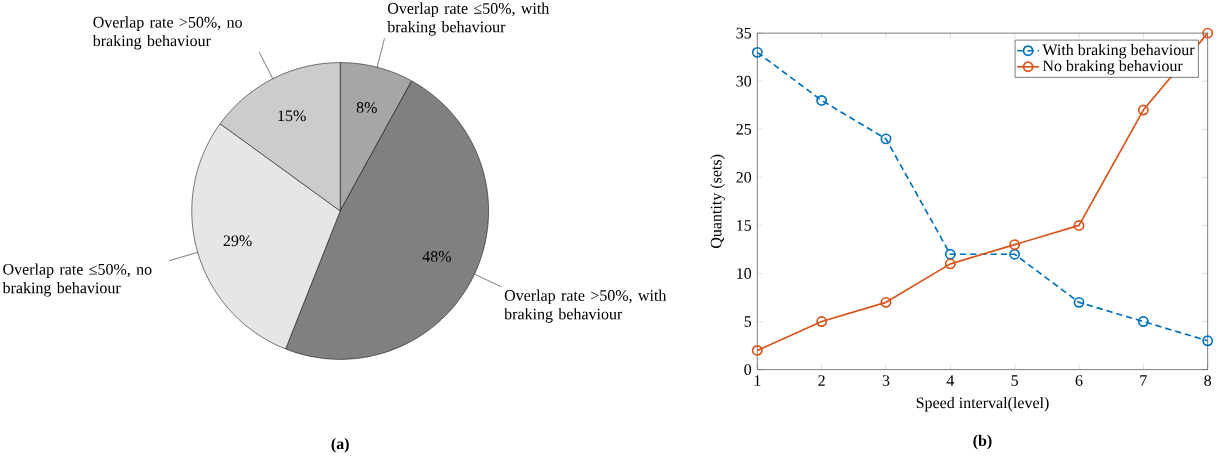 Image resolution: width=1217 pixels, height=472 pixels. I want to click on text: (b), so click(982, 442).